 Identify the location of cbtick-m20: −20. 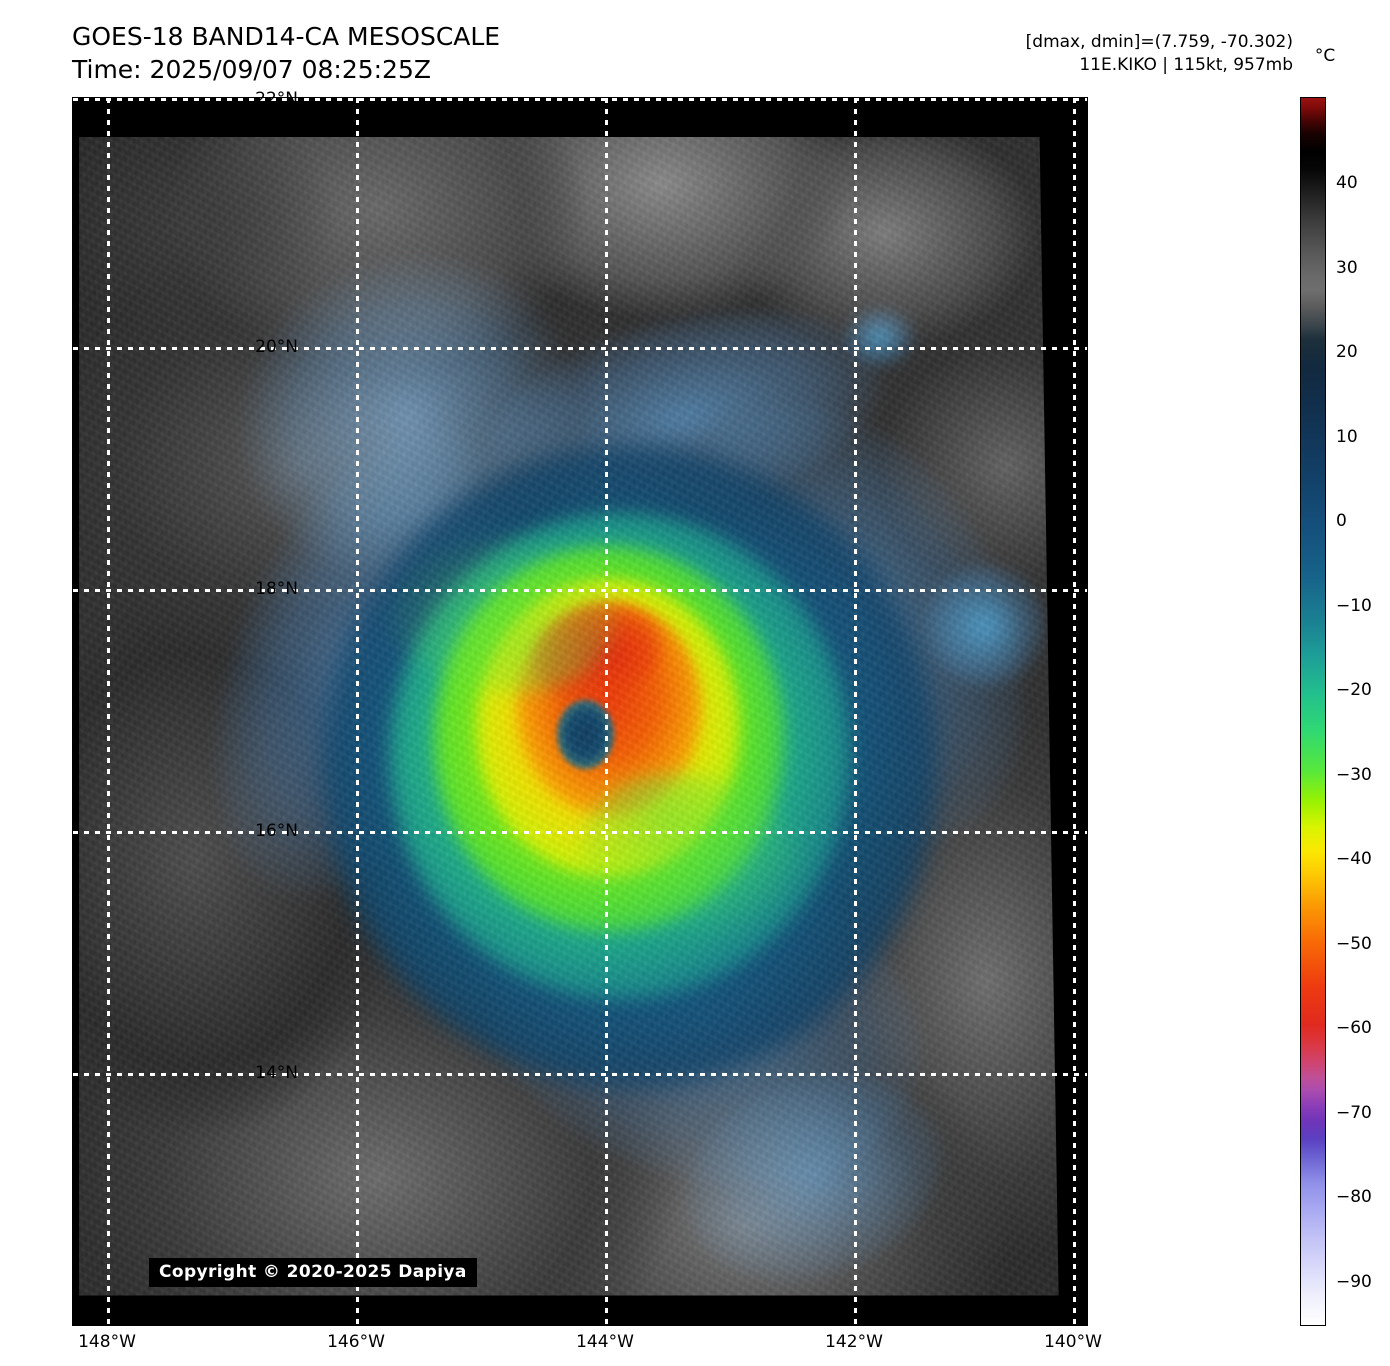
(1354, 690).